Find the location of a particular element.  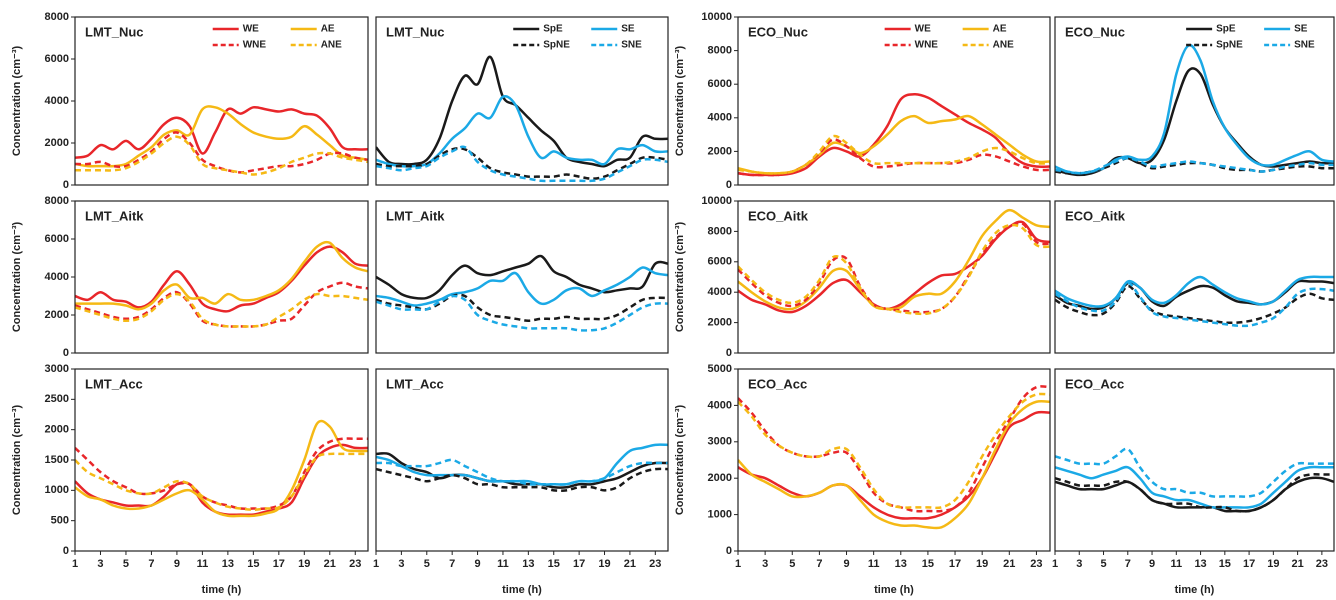

y-tick-label: 10000 is located at coordinates (716, 201).